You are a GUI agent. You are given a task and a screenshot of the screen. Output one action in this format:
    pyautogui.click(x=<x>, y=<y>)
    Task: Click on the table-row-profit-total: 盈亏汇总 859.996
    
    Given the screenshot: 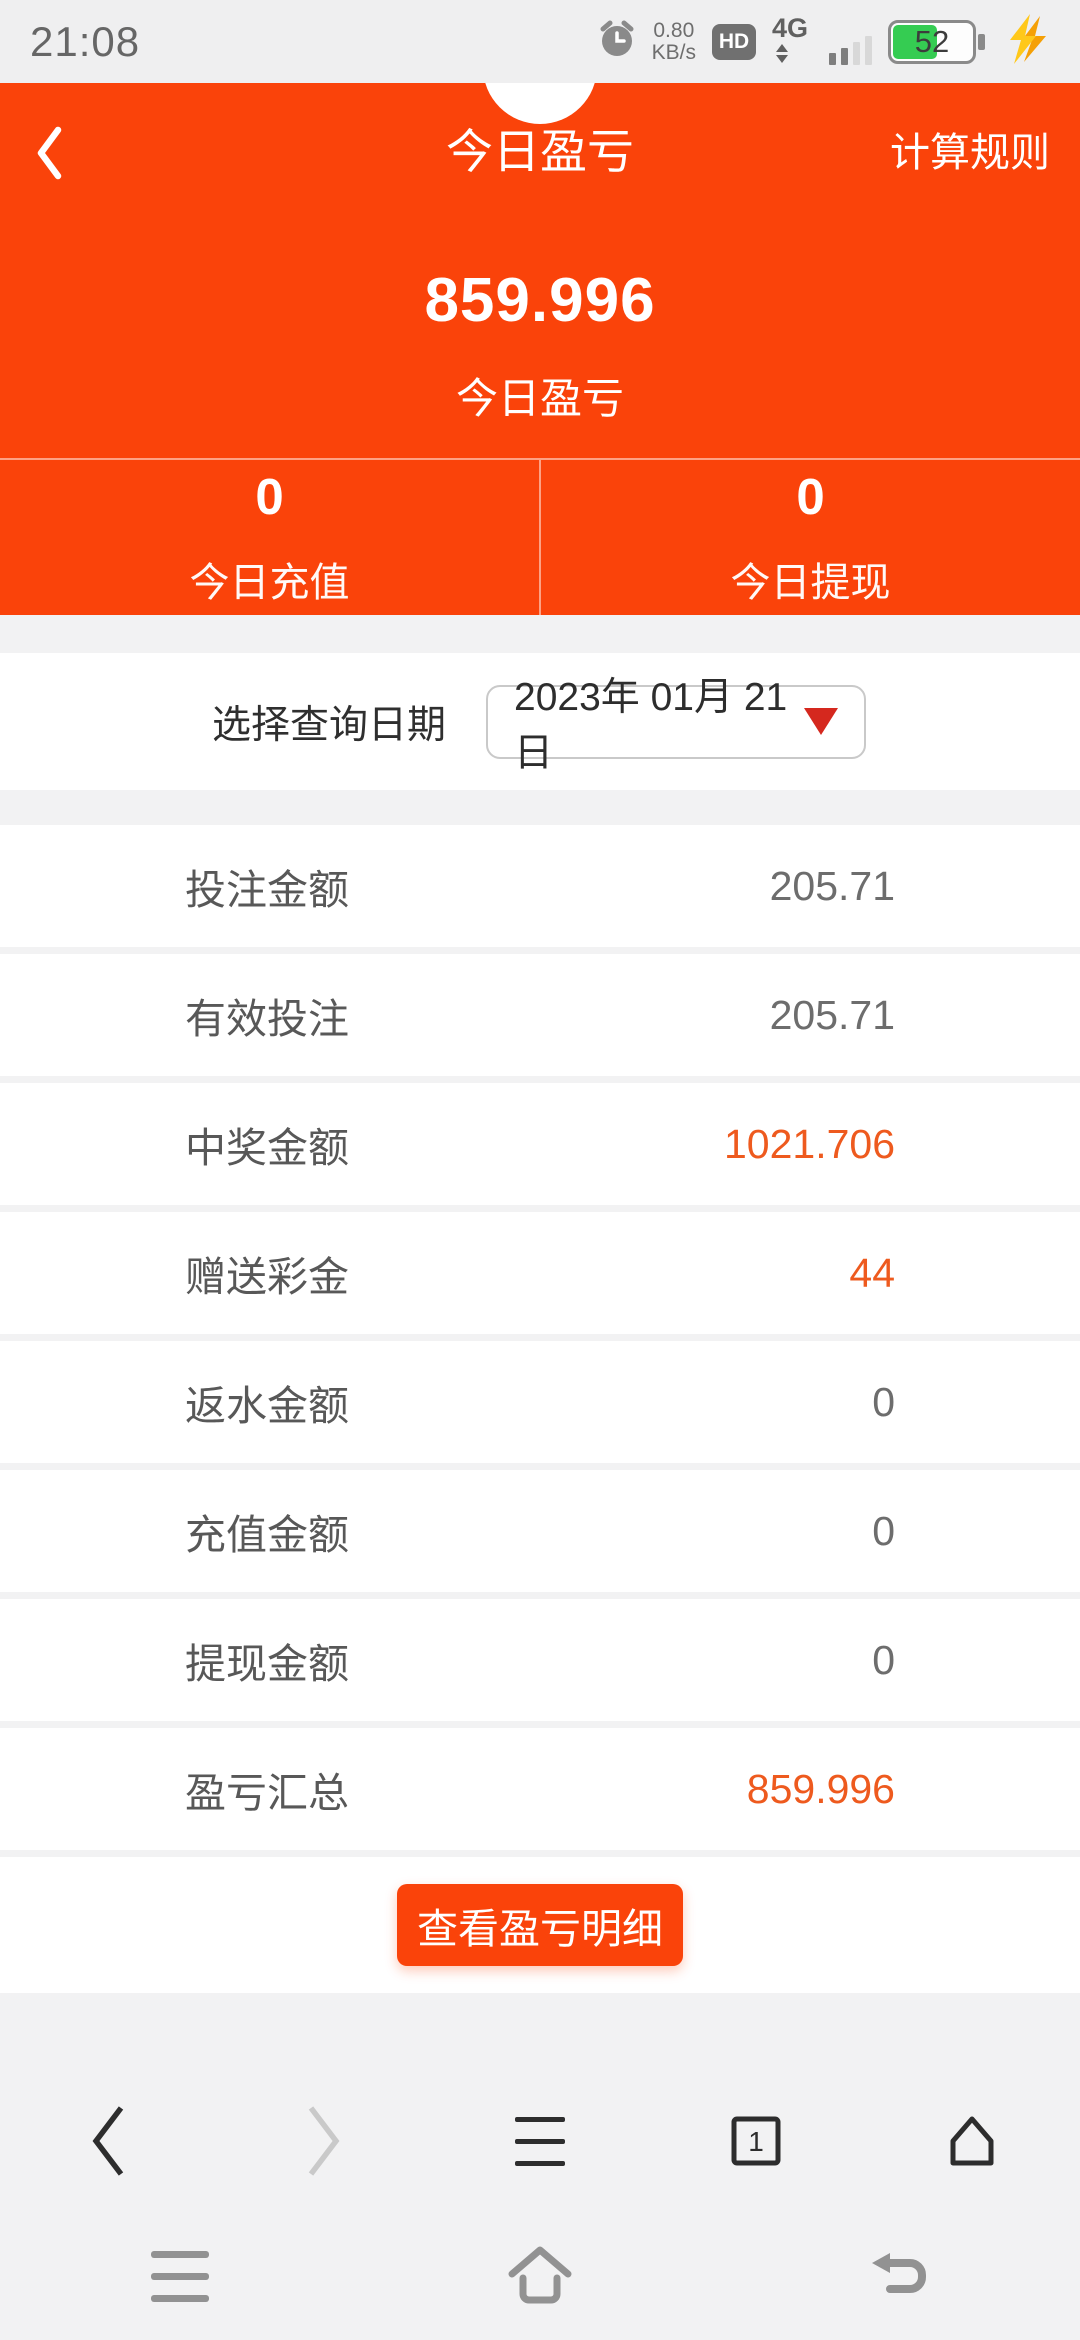 What is the action you would take?
    pyautogui.click(x=540, y=1789)
    